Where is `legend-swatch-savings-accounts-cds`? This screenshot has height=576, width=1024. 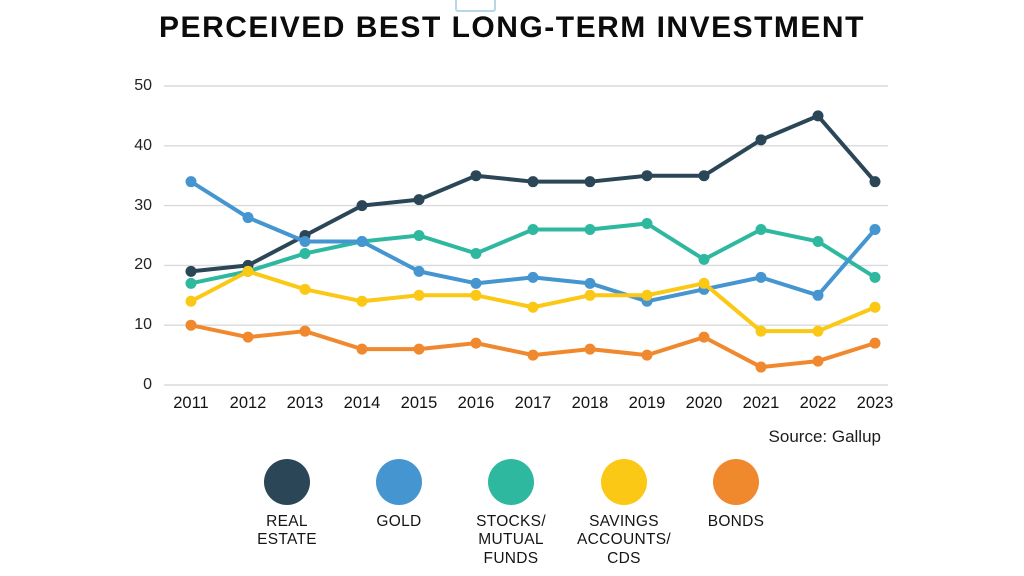
legend-swatch-savings-accounts-cds is located at coordinates (624, 482).